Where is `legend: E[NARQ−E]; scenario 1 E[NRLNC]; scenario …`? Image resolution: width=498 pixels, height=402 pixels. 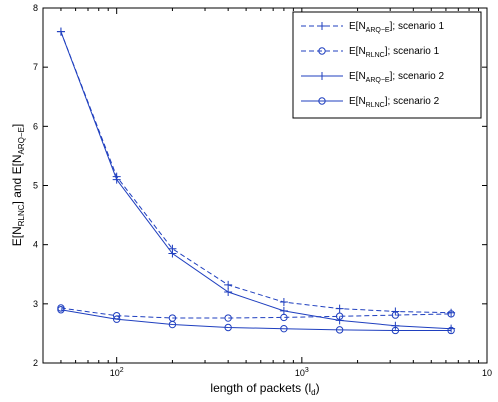
legend: E[NARQ−E]; scenario 1 E[NRLNC]; scenario … is located at coordinates (387, 65).